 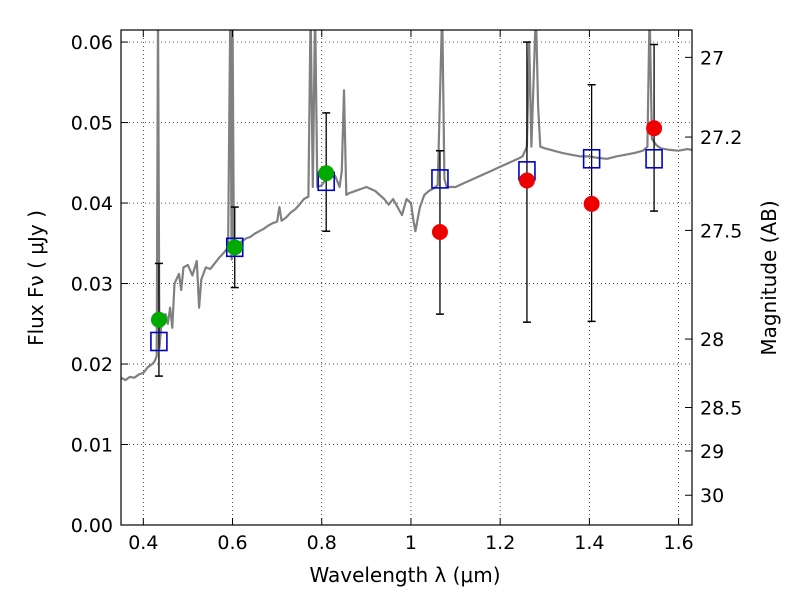 What do you see at coordinates (721, 231) in the screenshot?
I see `y2-tick-label: 27.5` at bounding box center [721, 231].